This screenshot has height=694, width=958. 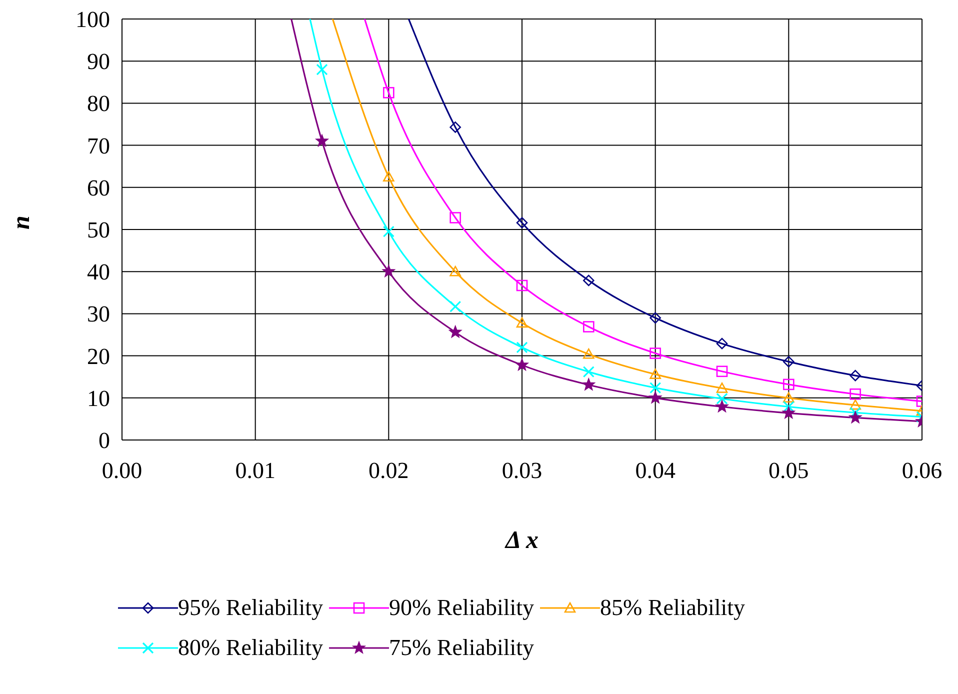 What do you see at coordinates (98, 356) in the screenshot?
I see `y-tick-label: 20` at bounding box center [98, 356].